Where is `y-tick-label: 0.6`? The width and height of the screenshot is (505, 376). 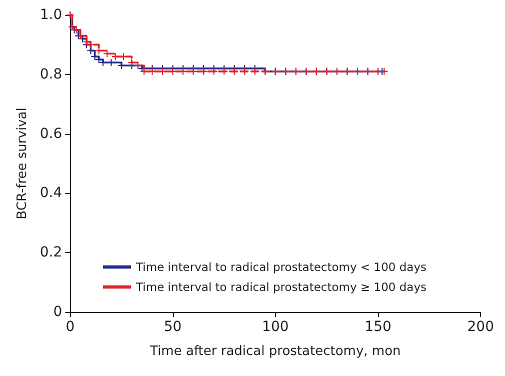 y-tick-label: 0.6 is located at coordinates (51, 134).